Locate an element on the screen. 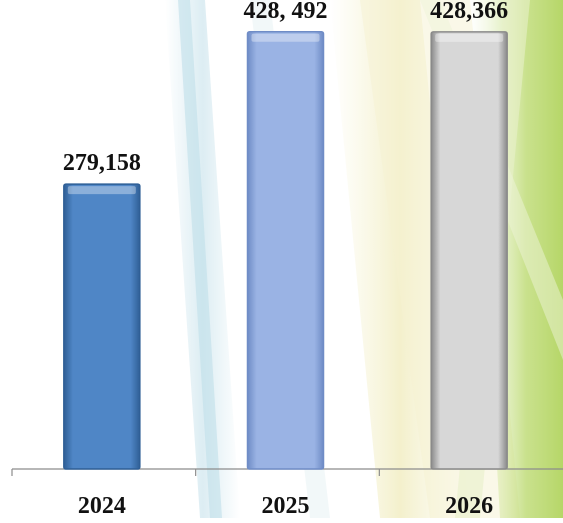 This screenshot has width=563, height=523. x-tick-label-2025: 2025 is located at coordinates (286, 505).